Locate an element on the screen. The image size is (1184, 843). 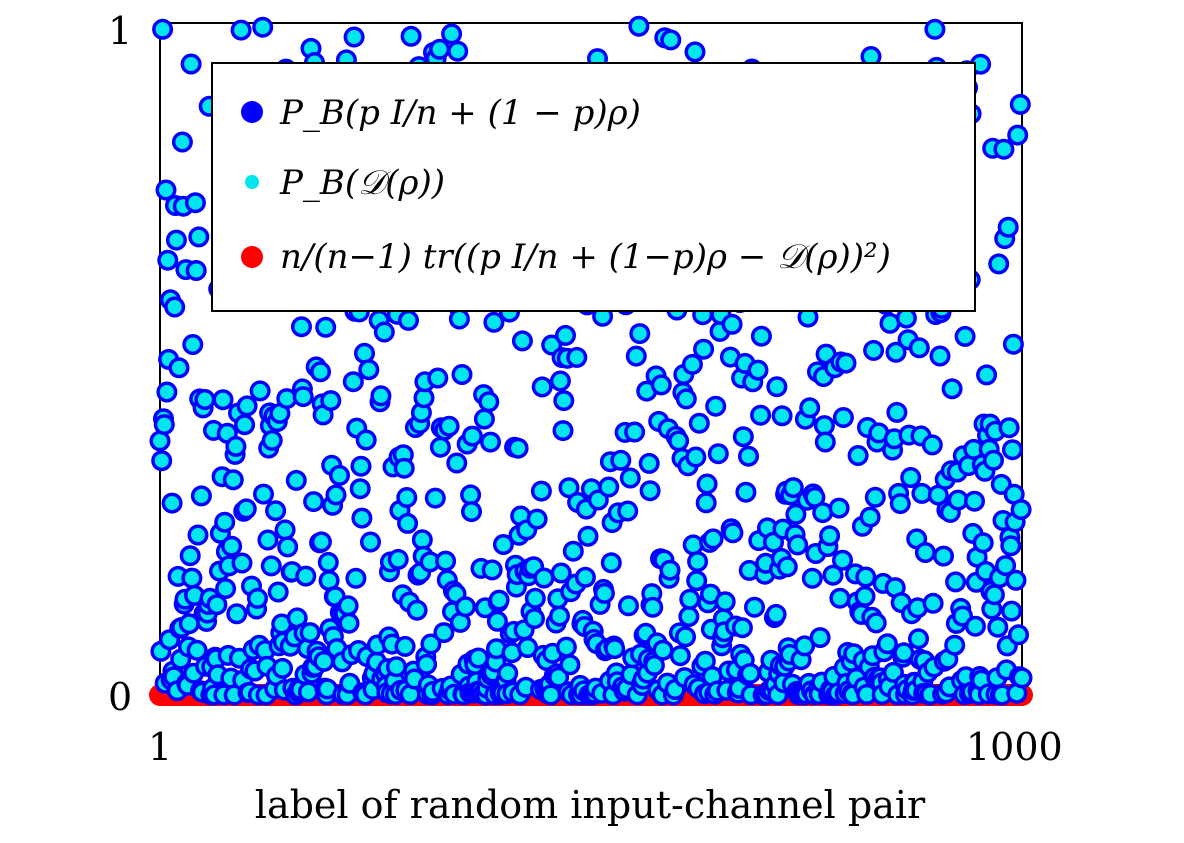
legend-entry-1: P_B(p I/n + (1 − p)ρ) is located at coordinates (441, 113).